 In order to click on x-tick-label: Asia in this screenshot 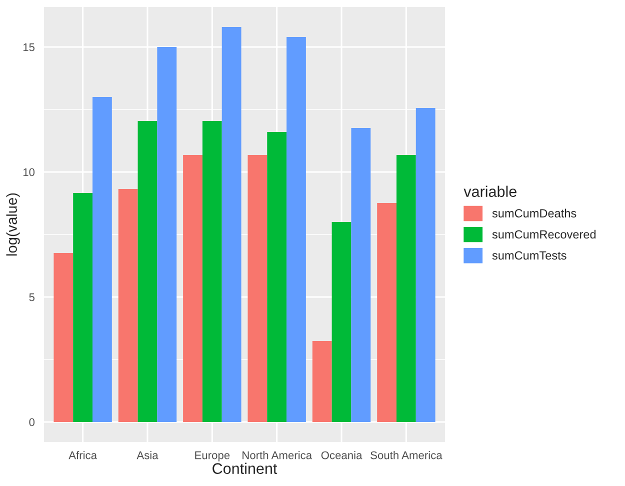, I will do `click(147, 455)`.